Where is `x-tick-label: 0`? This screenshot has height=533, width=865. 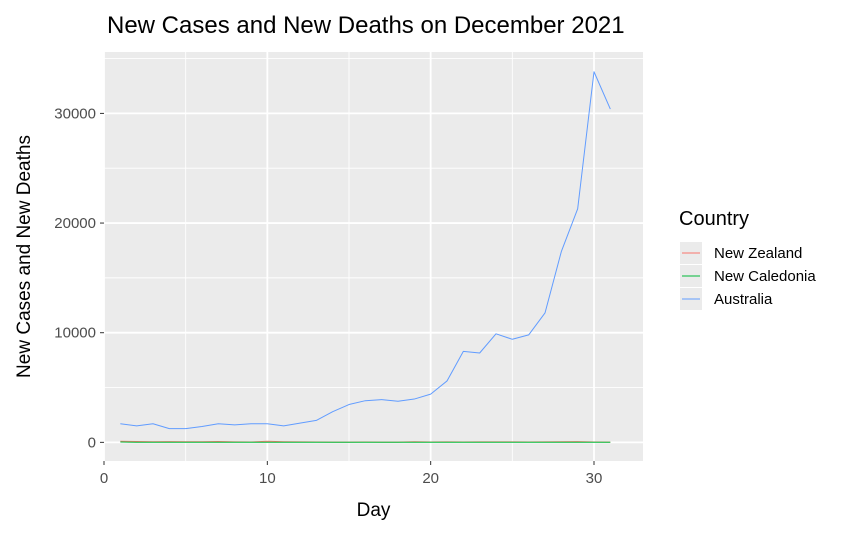 x-tick-label: 0 is located at coordinates (104, 478).